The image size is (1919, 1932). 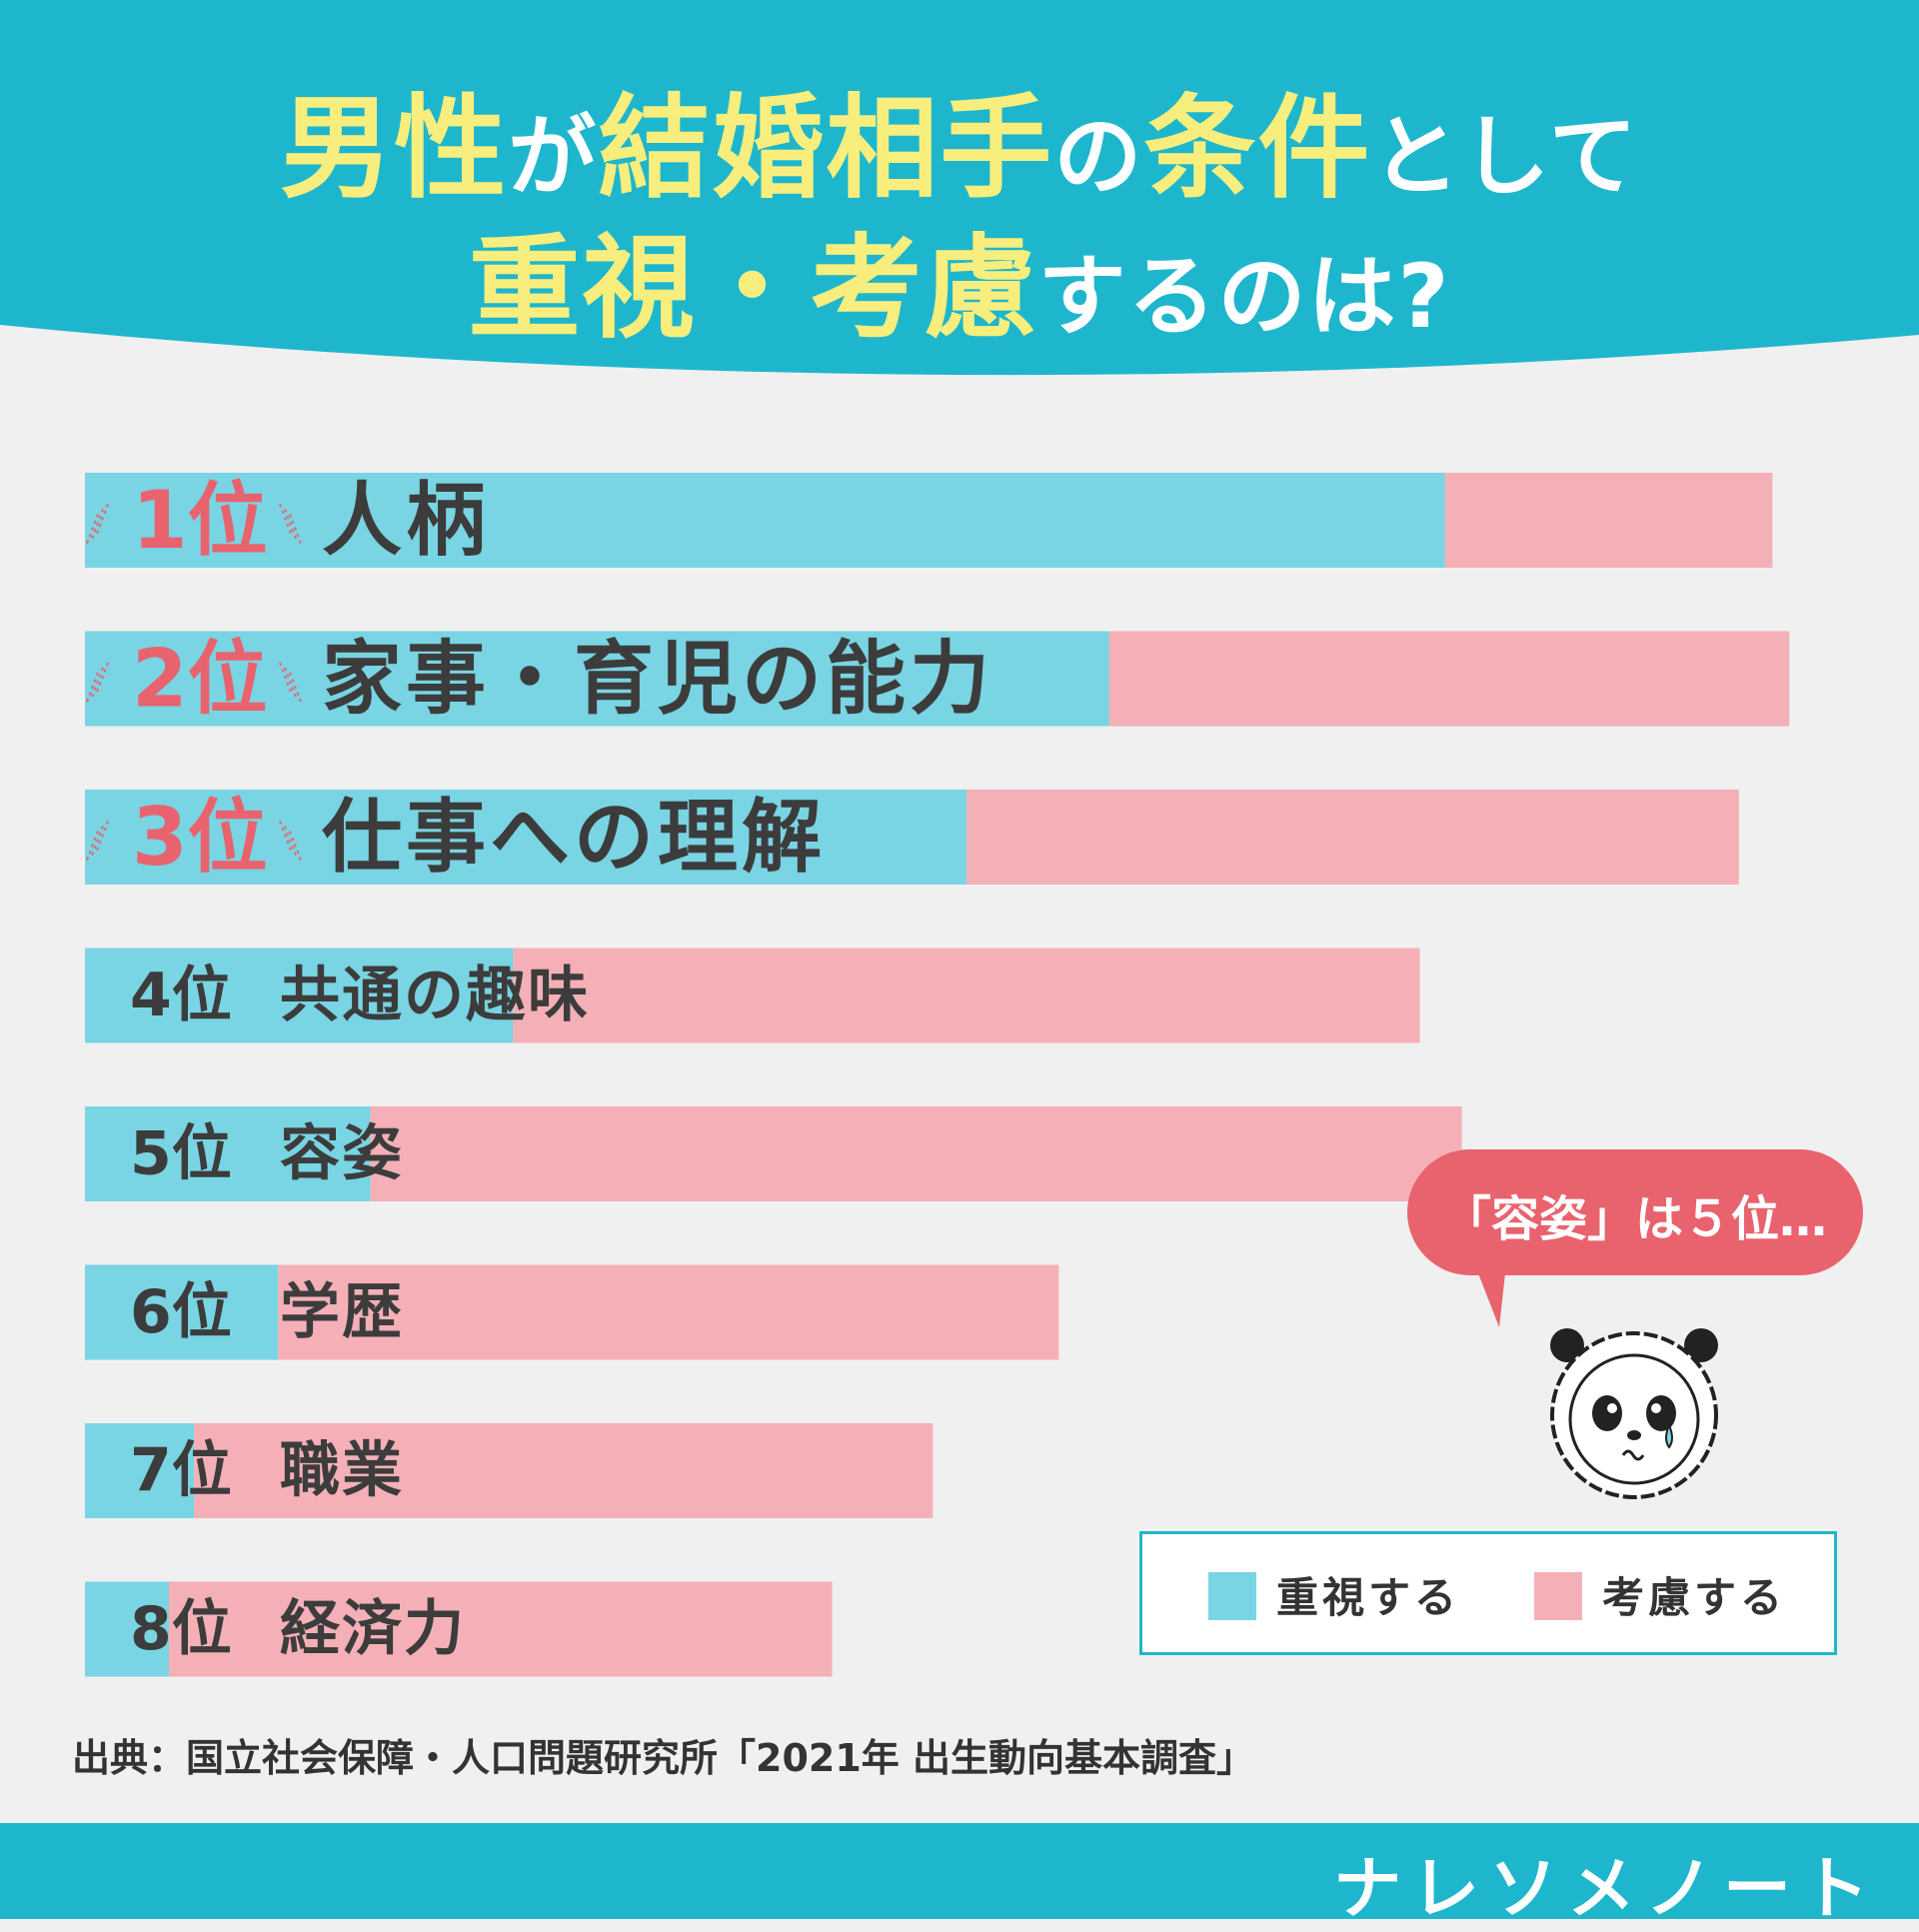 What do you see at coordinates (1244, 296) in the screenshot?
I see `title-segment: するのは?` at bounding box center [1244, 296].